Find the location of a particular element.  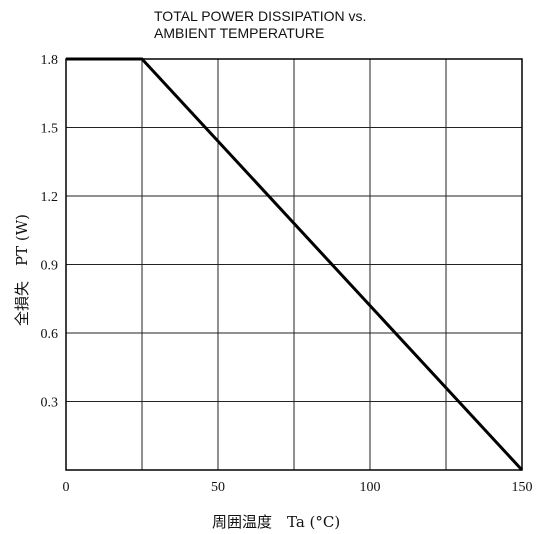

y-tick-label: 1.2 is located at coordinates (50, 197).